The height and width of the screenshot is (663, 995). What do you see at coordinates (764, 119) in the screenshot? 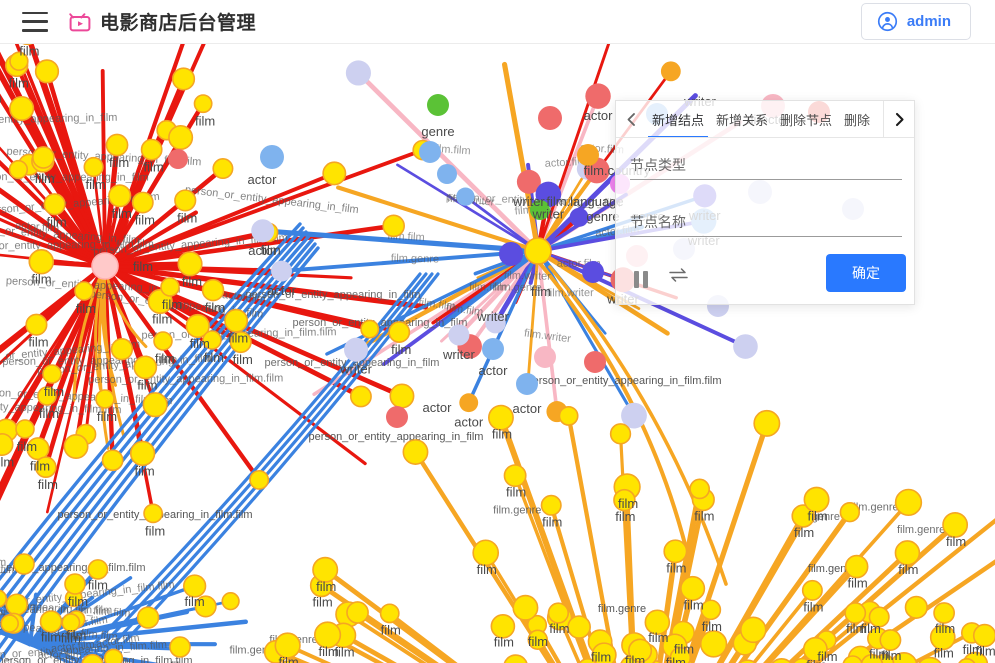
I see `panel-tabs-scroll: 新增结点 新增关系 删除节点 删除` at bounding box center [764, 119].